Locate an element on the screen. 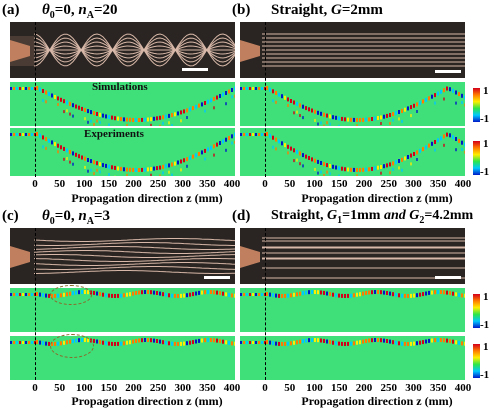  panel-d-experiment is located at coordinates (352, 358).